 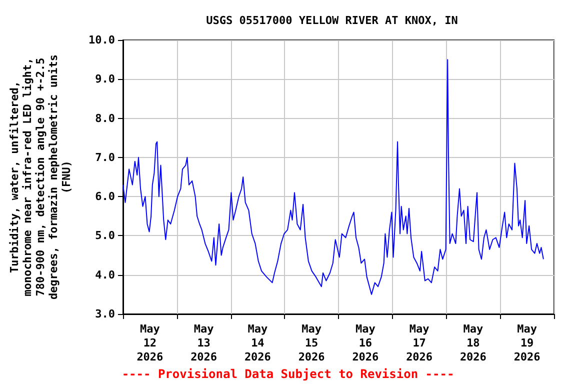 I want to click on x-tick-label: May 17 2026, so click(x=419, y=343).